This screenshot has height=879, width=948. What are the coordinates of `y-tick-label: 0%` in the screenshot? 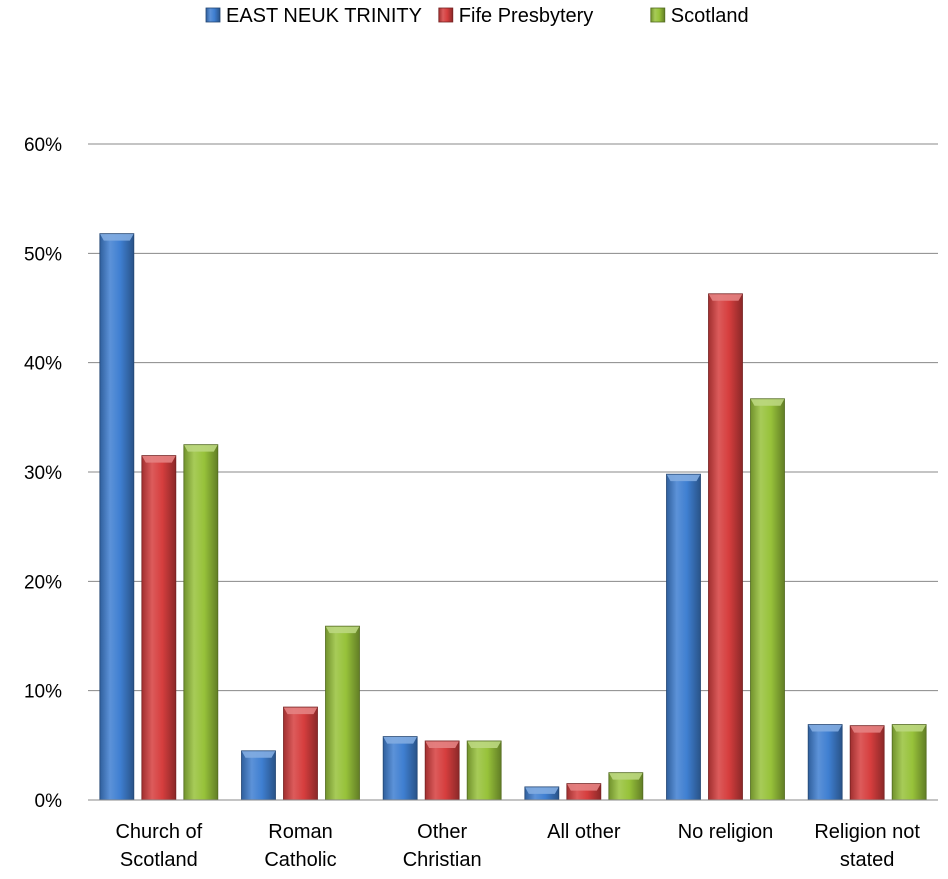 It's located at (49, 801).